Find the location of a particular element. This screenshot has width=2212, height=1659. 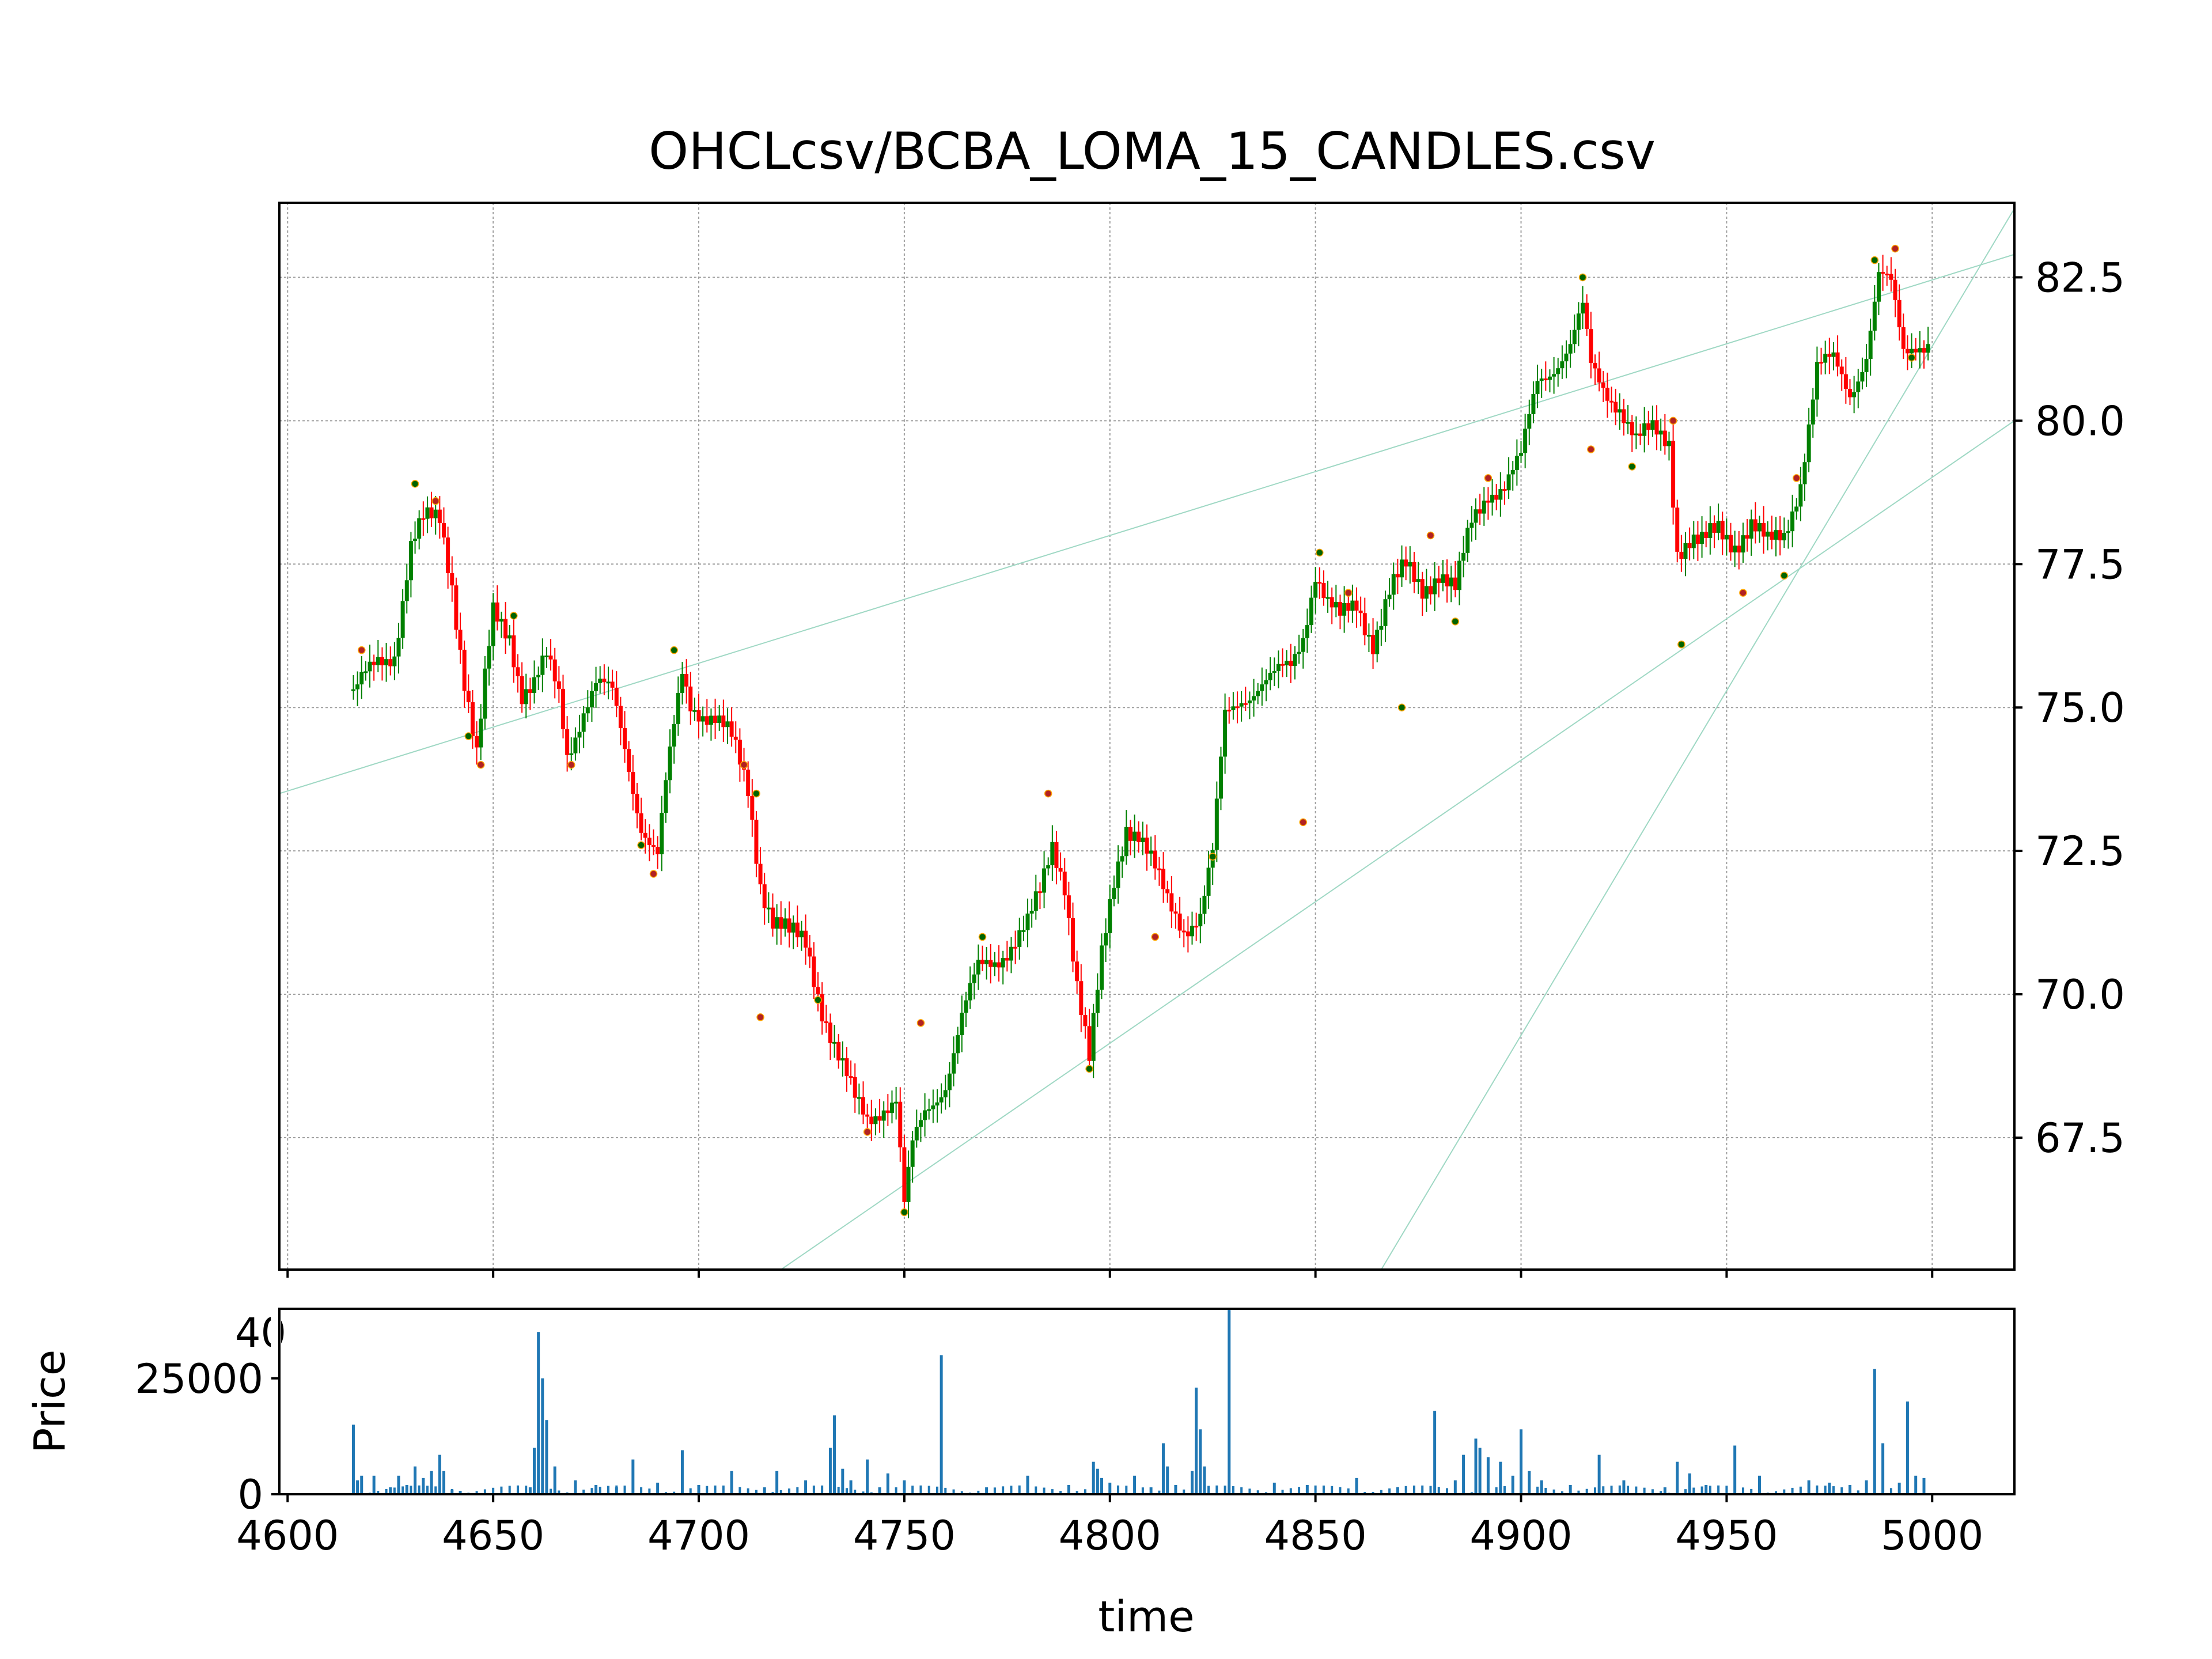

price-x-ticks is located at coordinates (1110, 1274).